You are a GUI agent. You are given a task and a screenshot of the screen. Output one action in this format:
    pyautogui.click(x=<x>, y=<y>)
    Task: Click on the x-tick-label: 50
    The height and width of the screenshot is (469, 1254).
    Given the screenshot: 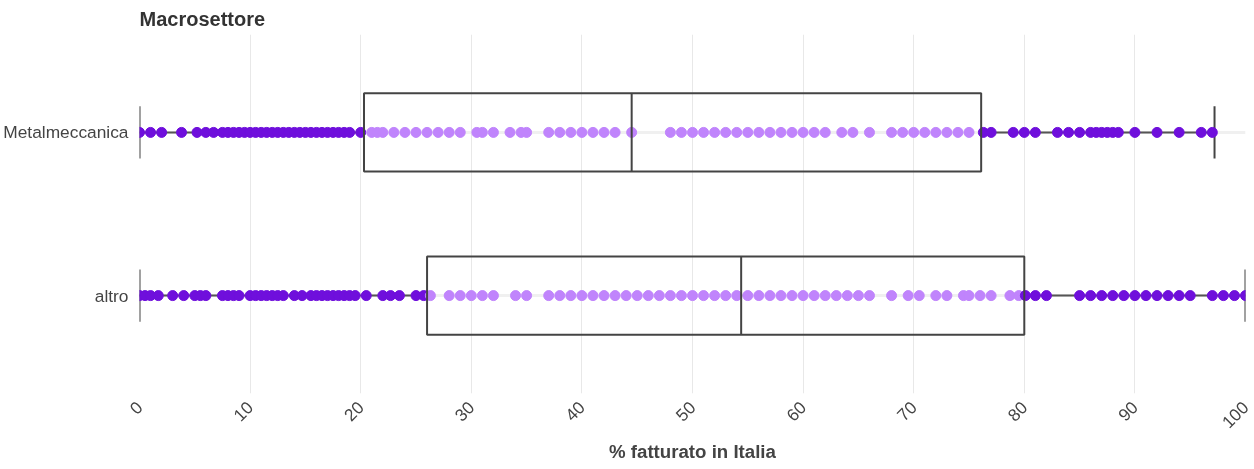 What is the action you would take?
    pyautogui.click(x=685, y=411)
    